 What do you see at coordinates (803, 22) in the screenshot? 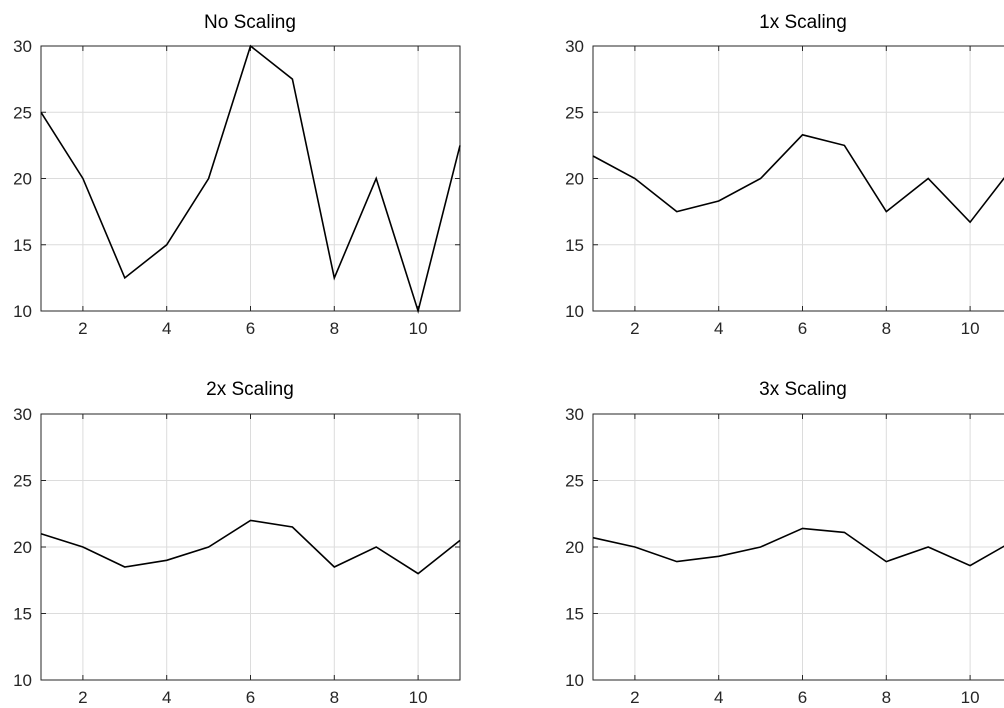
I see `panel-title: 1x Scaling` at bounding box center [803, 22].